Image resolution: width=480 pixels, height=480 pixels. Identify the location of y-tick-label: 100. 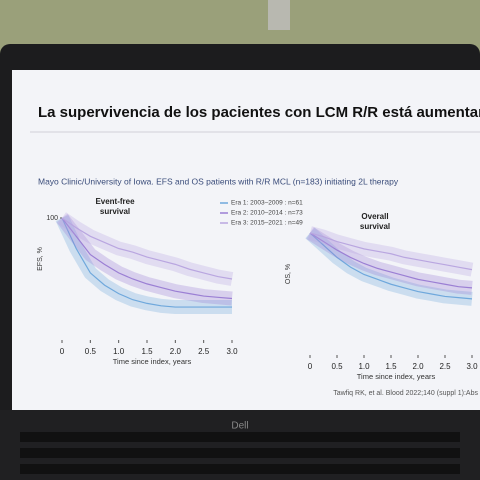
(52, 218).